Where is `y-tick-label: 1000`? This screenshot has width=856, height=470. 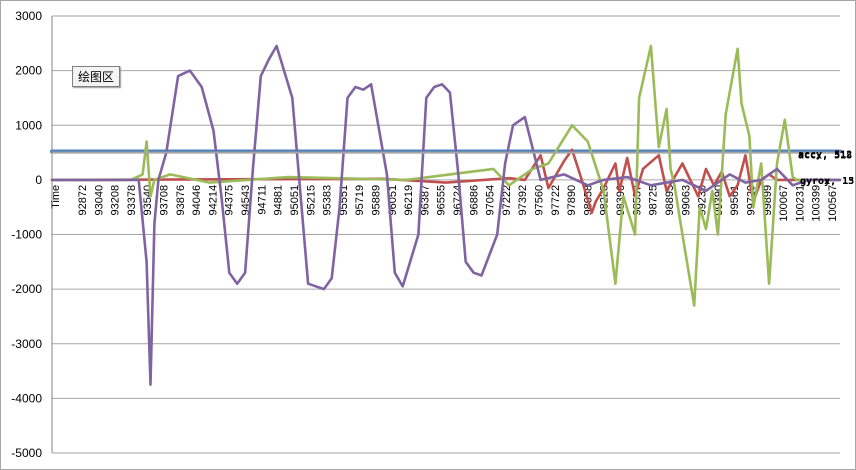 y-tick-label: 1000 is located at coordinates (28, 125).